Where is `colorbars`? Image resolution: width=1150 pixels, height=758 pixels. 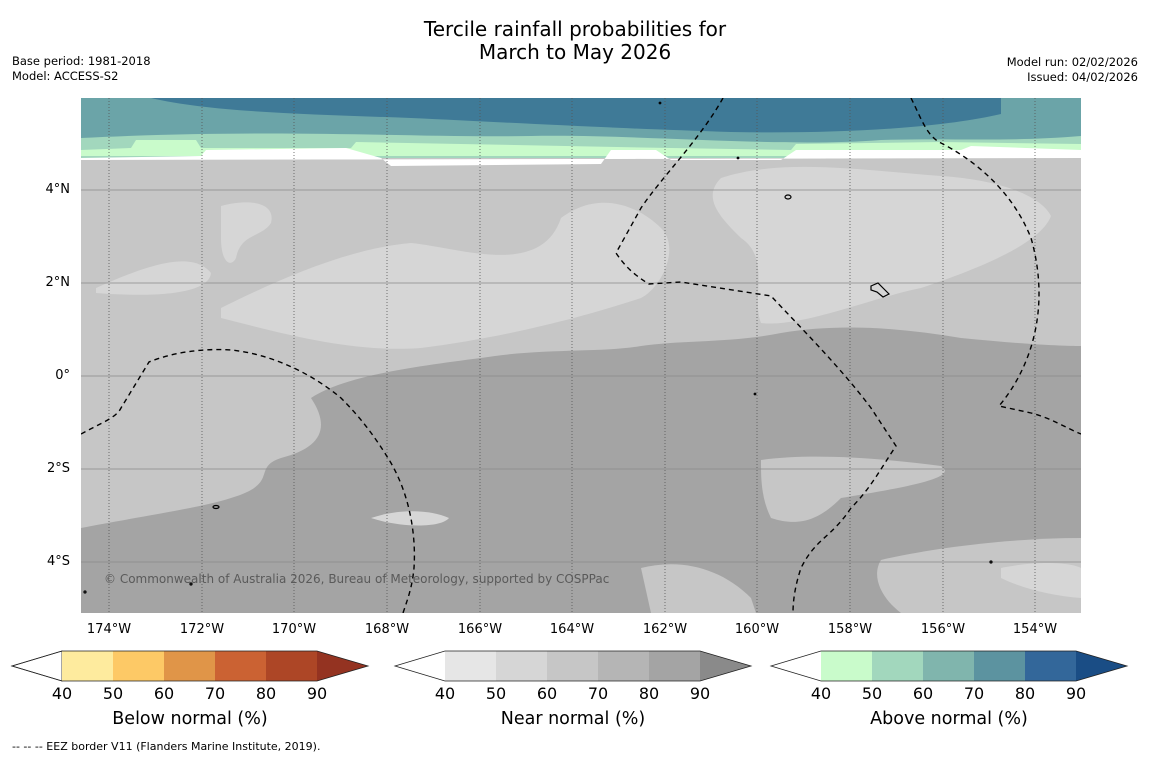
colorbars is located at coordinates (569, 666).